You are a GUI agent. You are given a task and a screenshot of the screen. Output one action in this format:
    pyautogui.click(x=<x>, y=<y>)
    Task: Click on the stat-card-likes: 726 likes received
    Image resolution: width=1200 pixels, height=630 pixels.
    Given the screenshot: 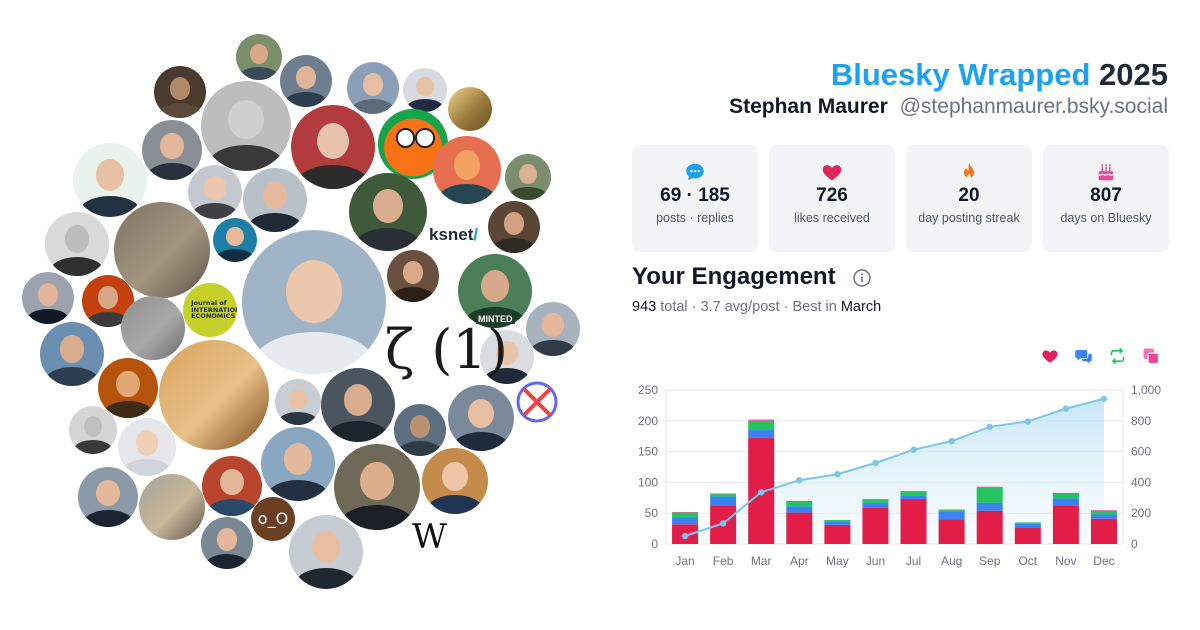 What is the action you would take?
    pyautogui.click(x=832, y=198)
    